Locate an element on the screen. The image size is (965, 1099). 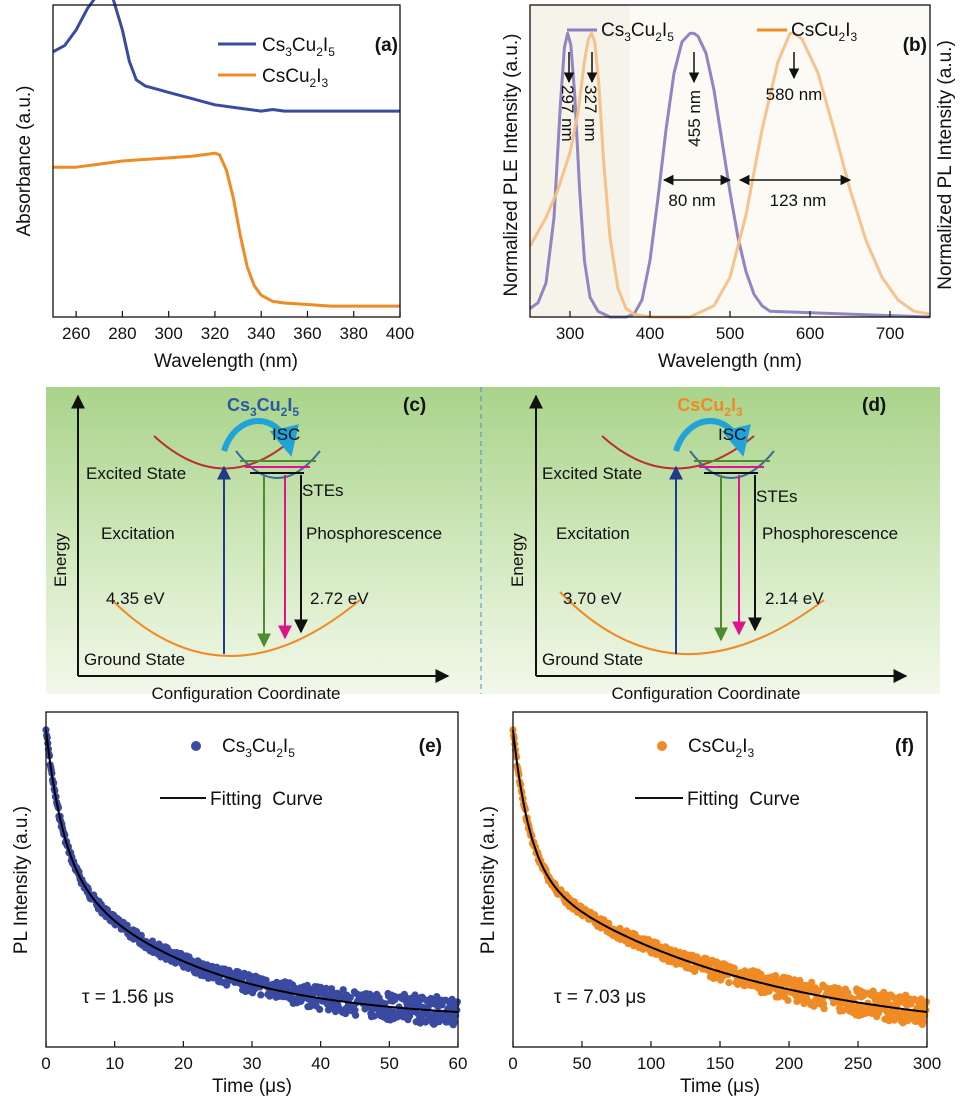
x-tick-label: 50 is located at coordinates (582, 1063).